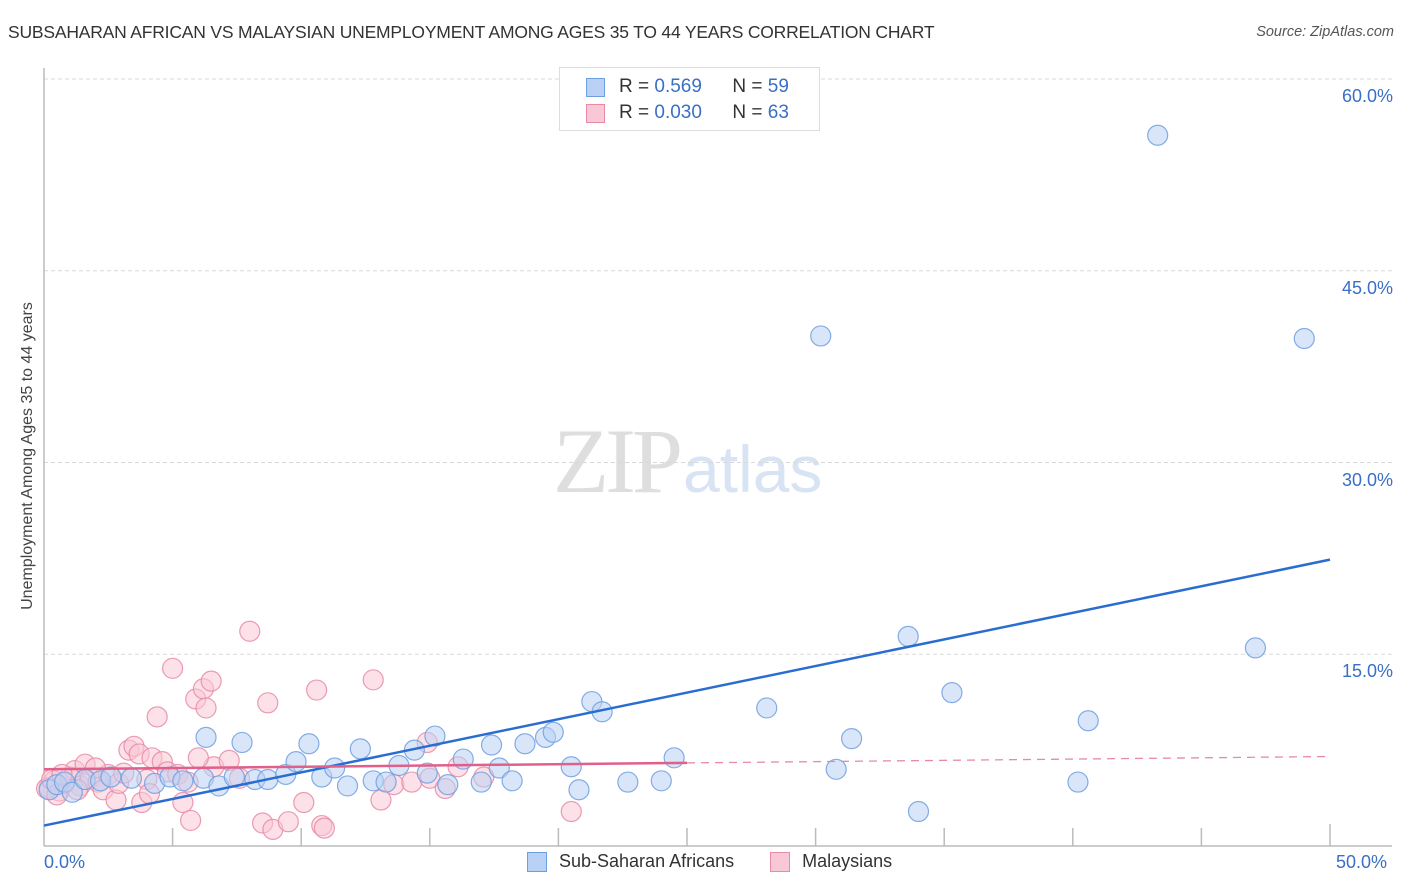  What do you see at coordinates (847, 861) in the screenshot?
I see `legend-label: Malaysians` at bounding box center [847, 861].